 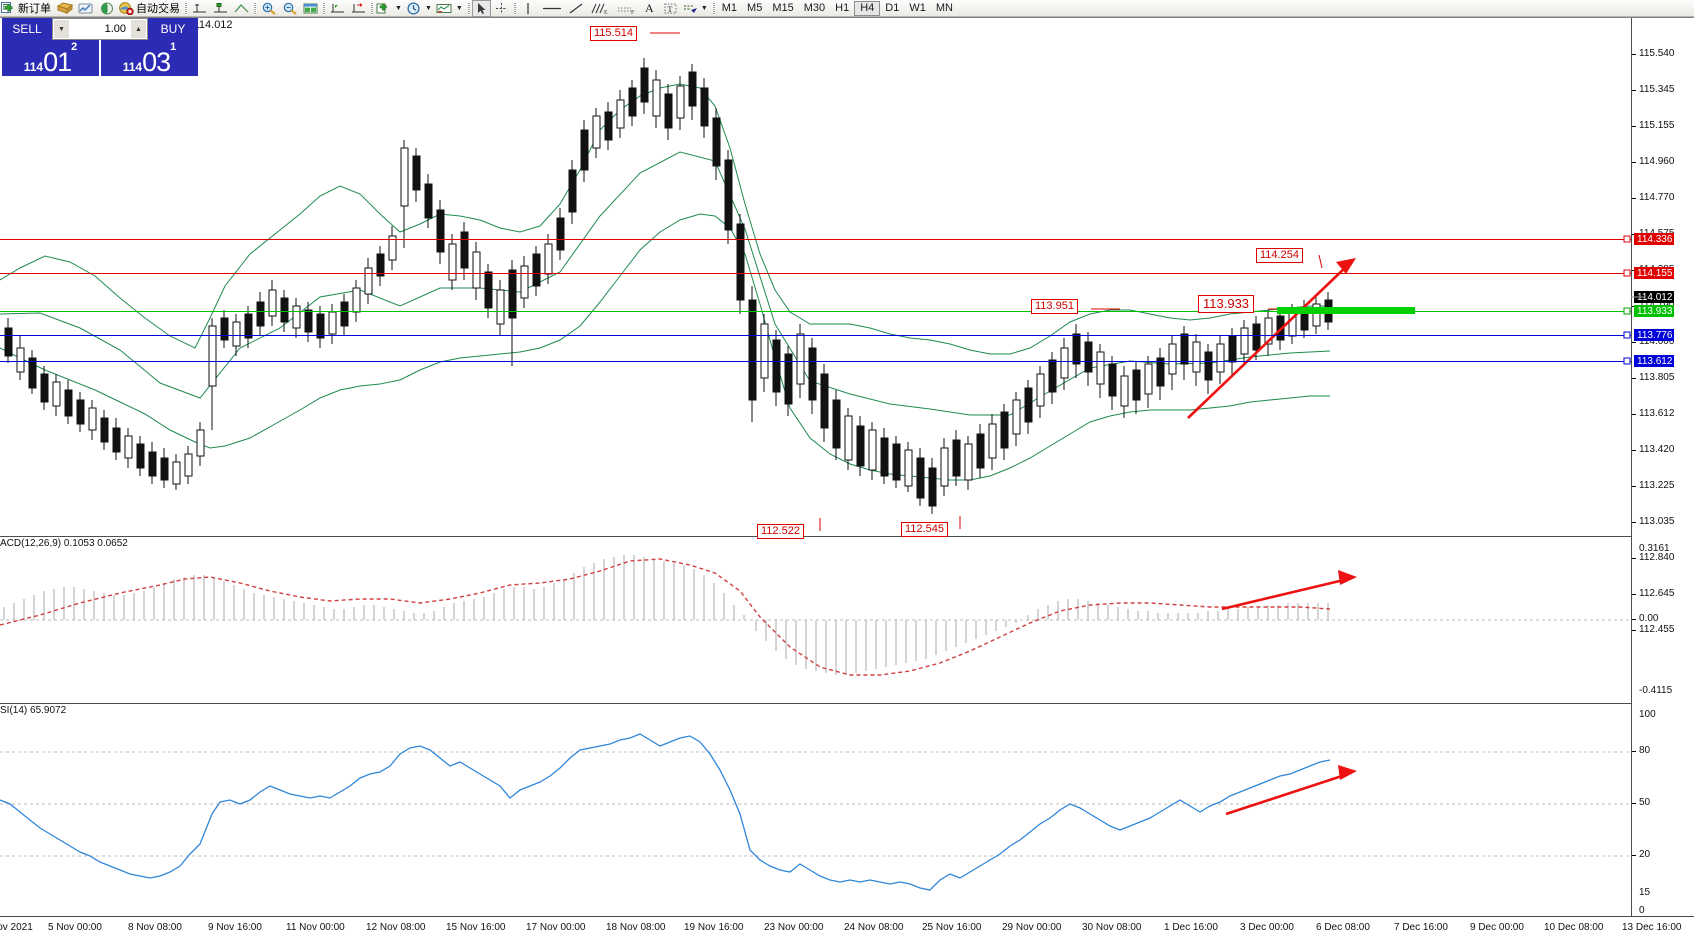 I want to click on timeframe-h1: H1, so click(x=842, y=8).